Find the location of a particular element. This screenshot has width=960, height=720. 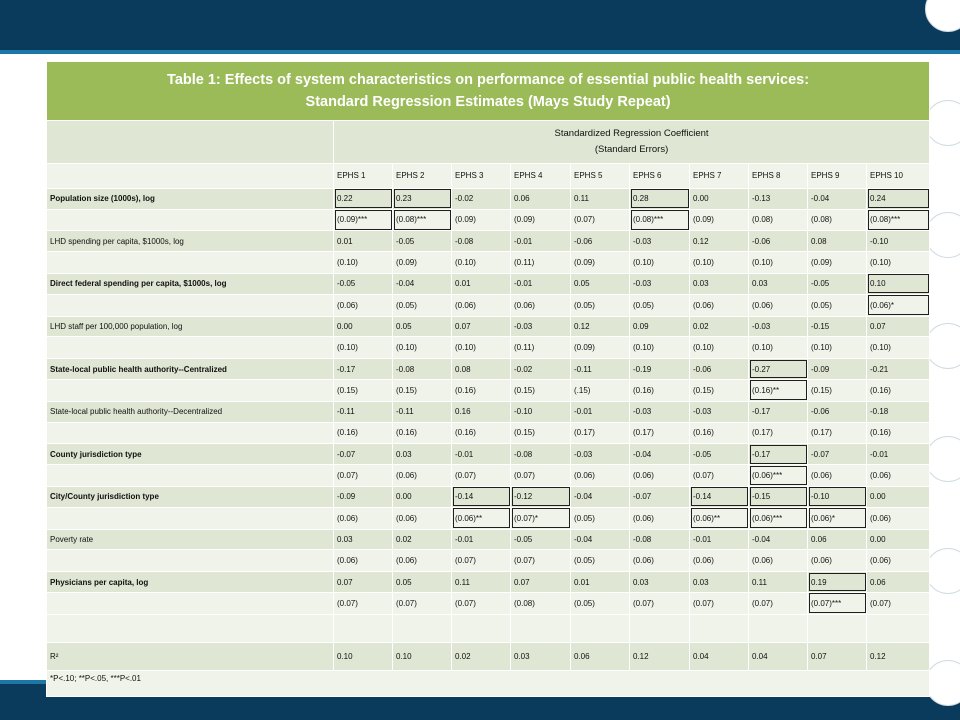

coefficient-cell: -0.07 is located at coordinates (659, 496).